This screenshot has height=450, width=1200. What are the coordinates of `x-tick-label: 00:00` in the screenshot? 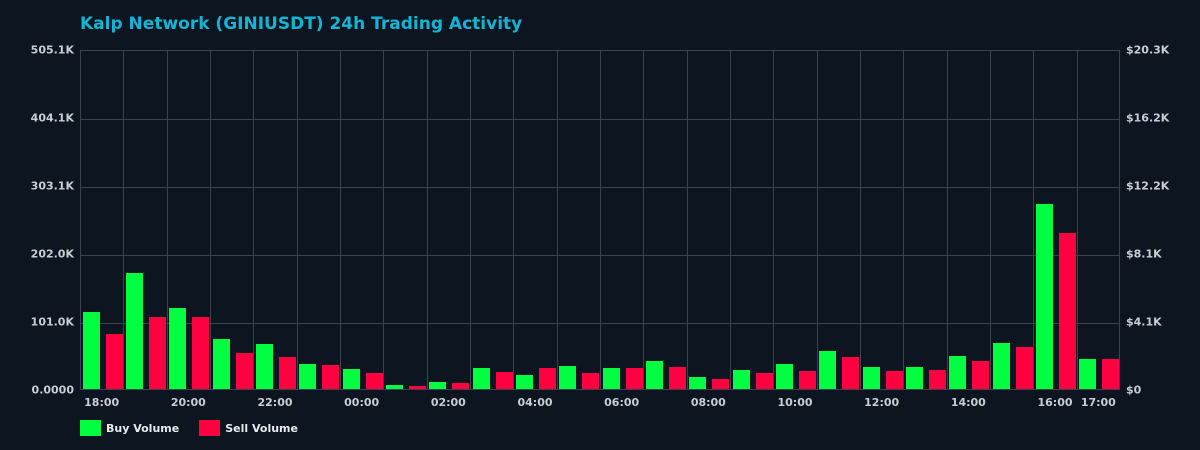 It's located at (362, 402).